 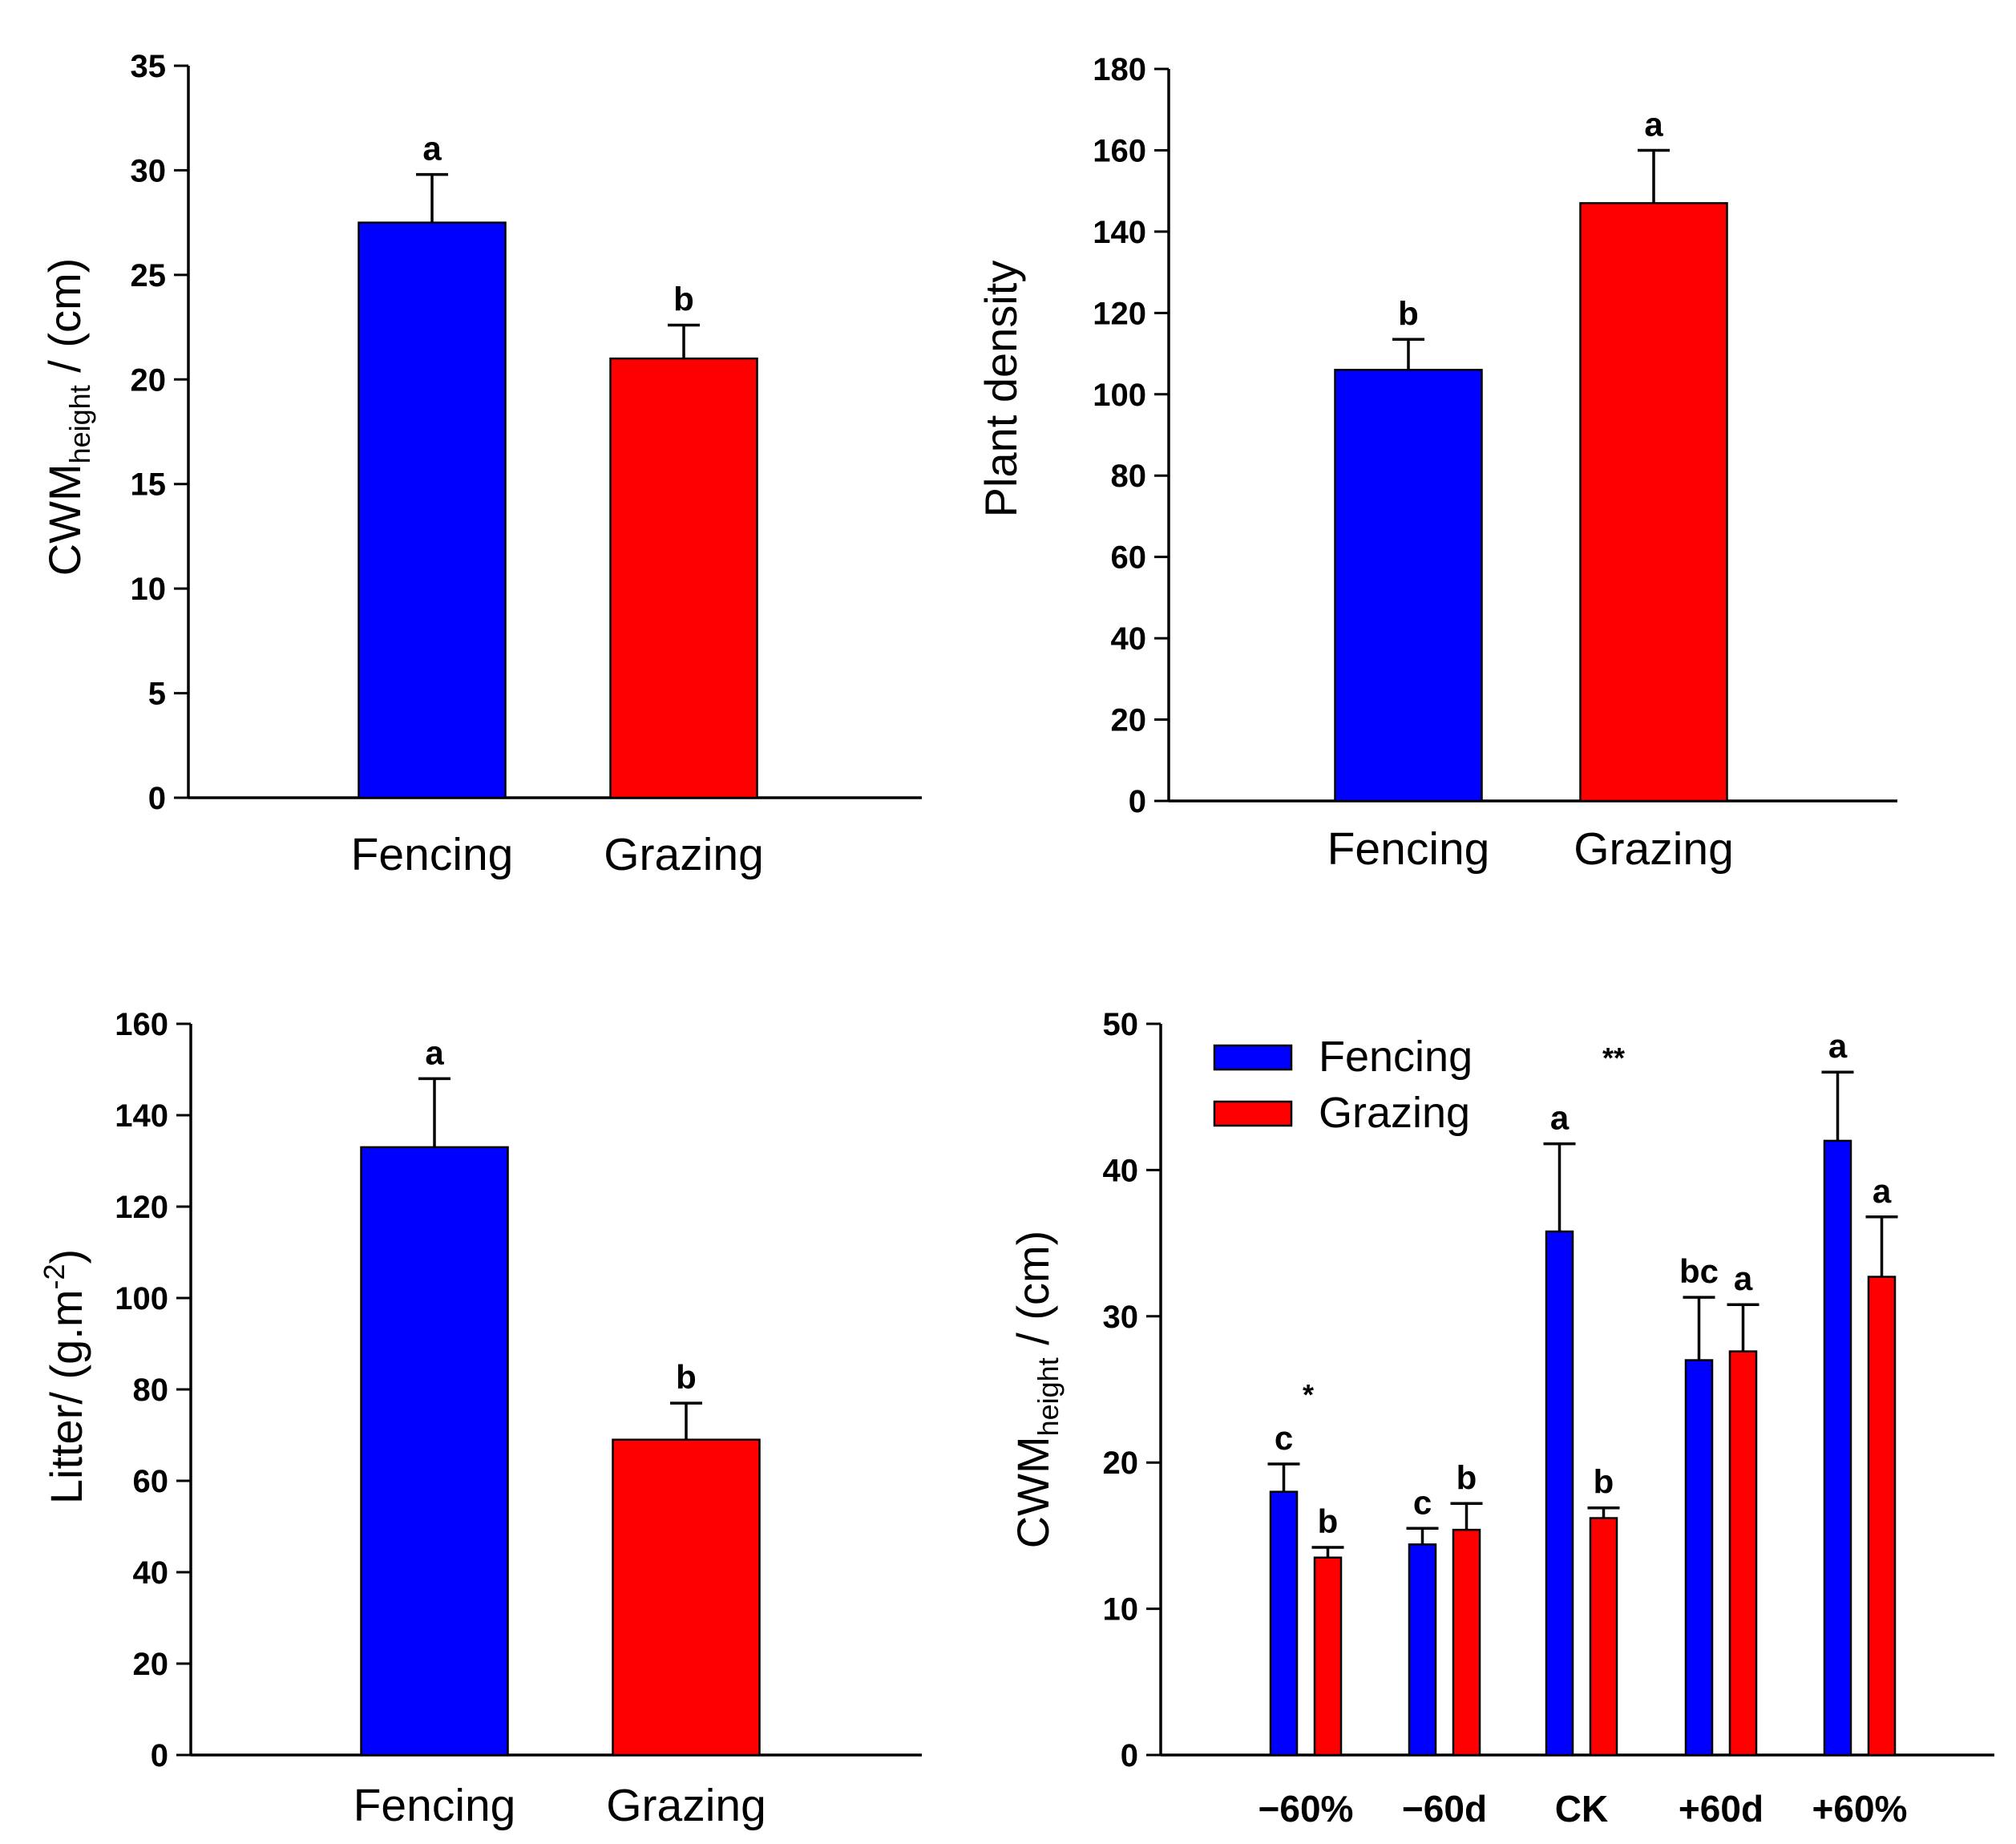 I want to click on panel-b-x-category-0: Fencing, so click(x=1408, y=849).